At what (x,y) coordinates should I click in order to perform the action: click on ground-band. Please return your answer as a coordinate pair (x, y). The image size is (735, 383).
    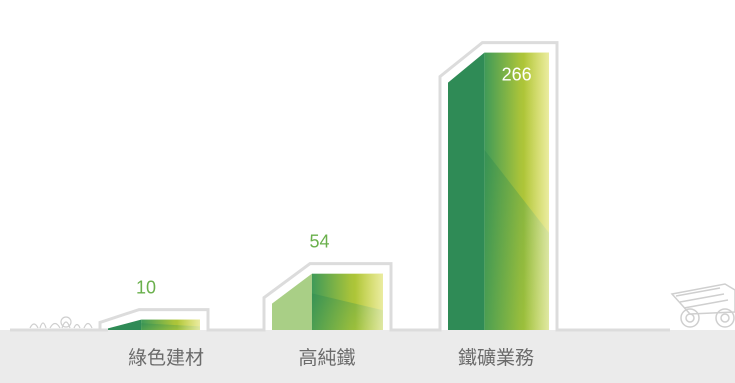
    Looking at the image, I should click on (367, 356).